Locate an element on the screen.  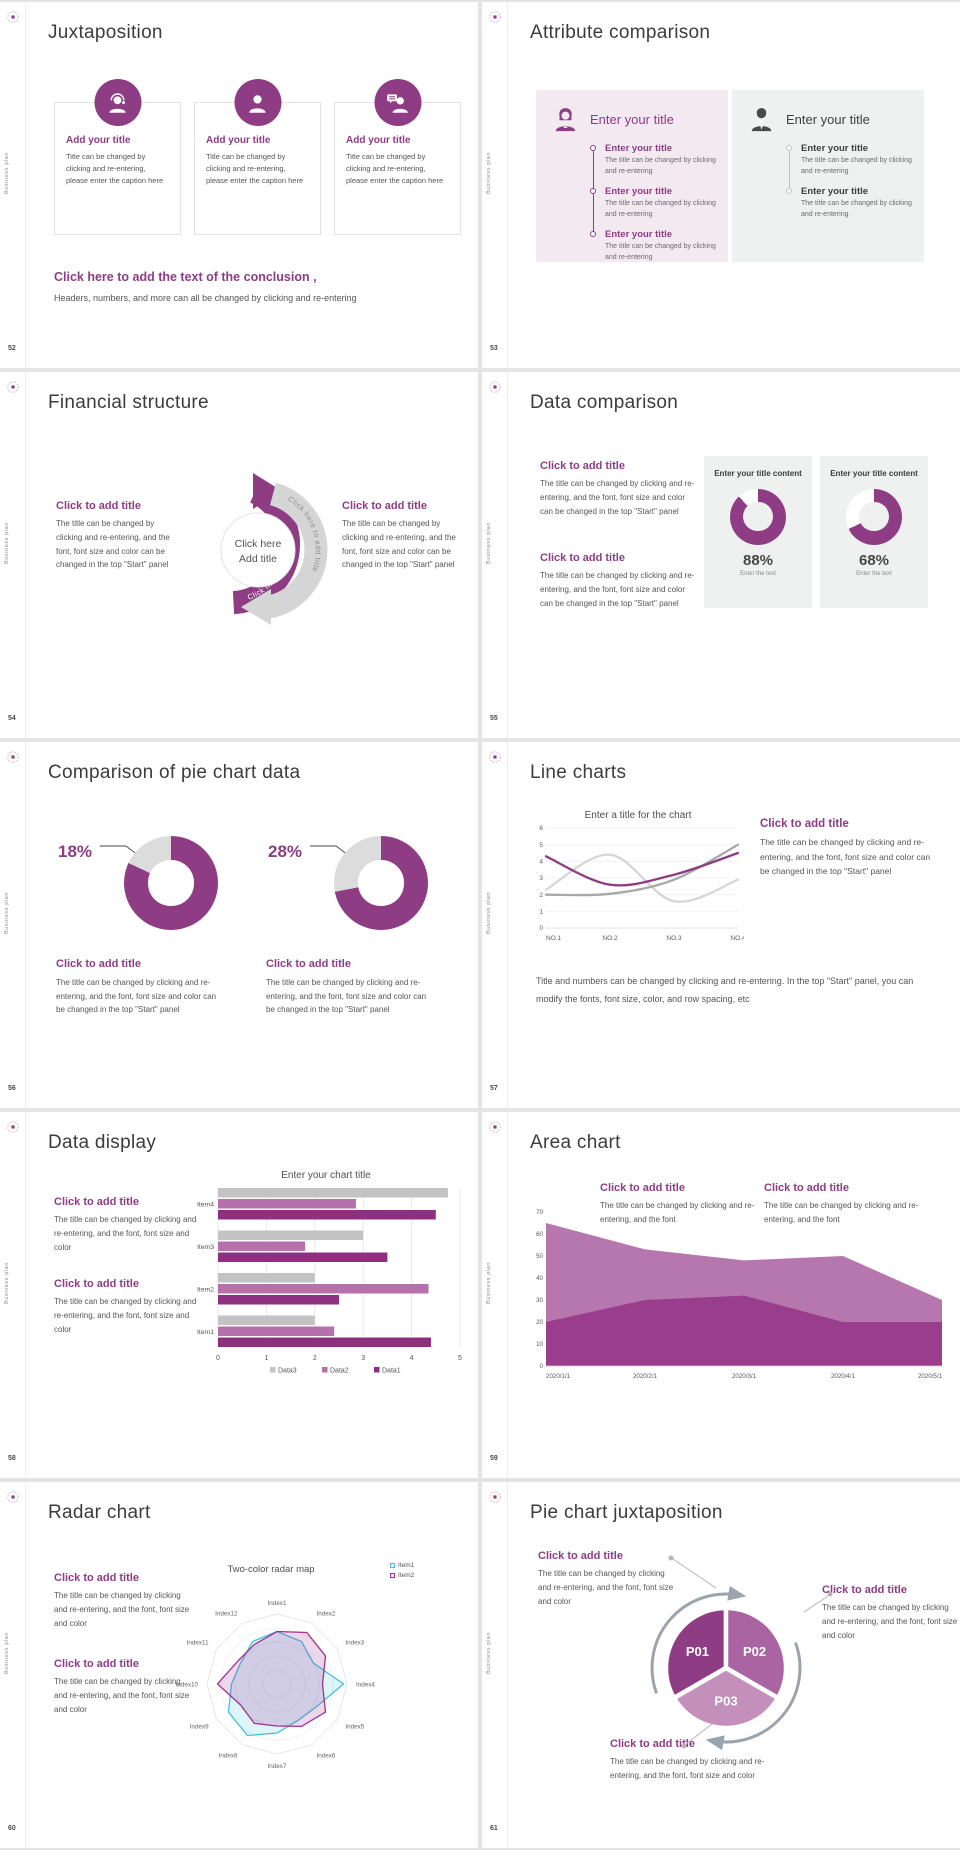
pie-chart: P01 P02 P03 is located at coordinates (726, 1668).